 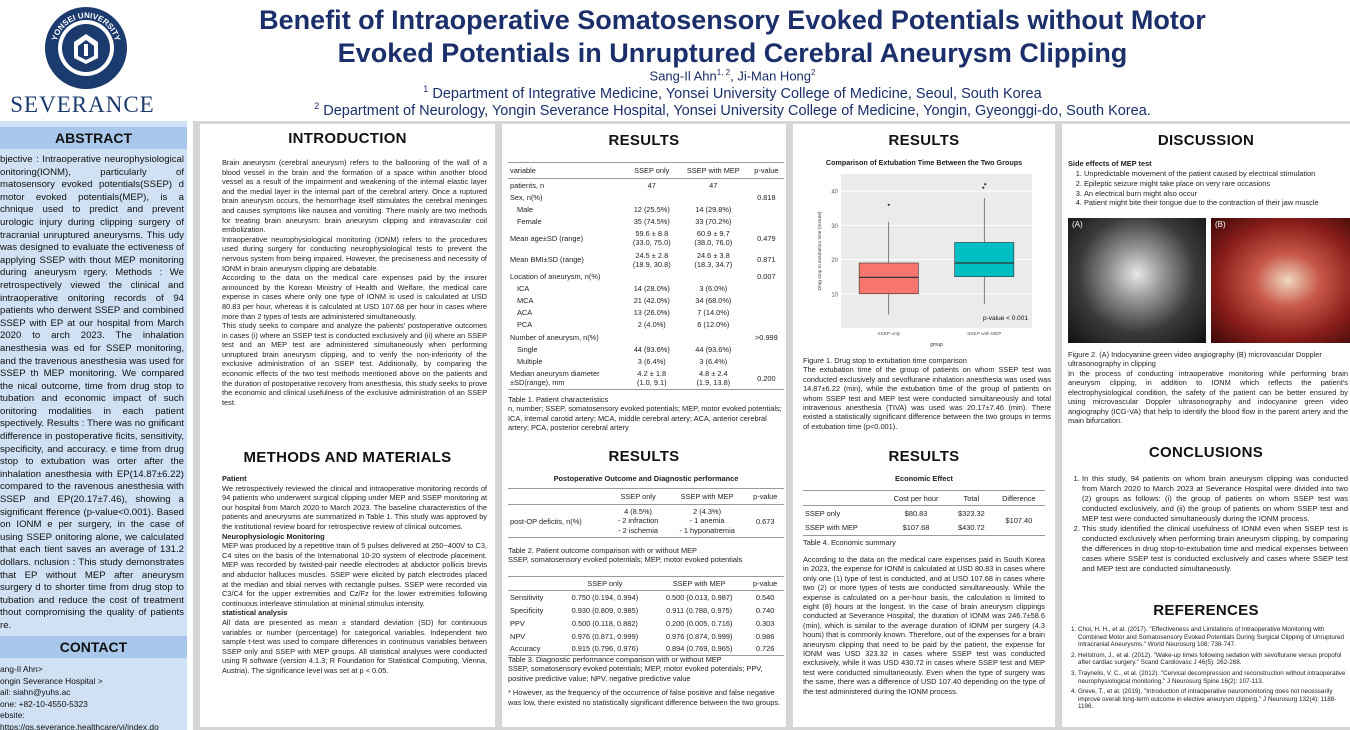 What do you see at coordinates (526, 197) in the screenshot?
I see `t1-cell-label: Sex, n(%)` at bounding box center [526, 197].